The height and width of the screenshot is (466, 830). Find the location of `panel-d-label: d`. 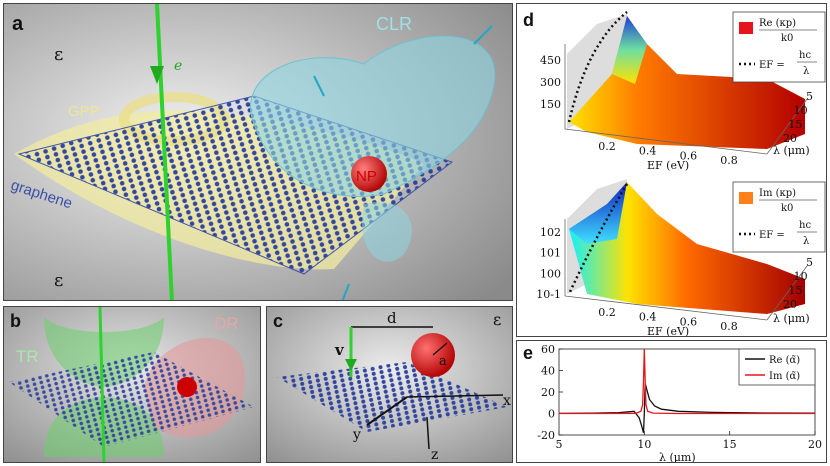

panel-d-label: d is located at coordinates (528, 20).